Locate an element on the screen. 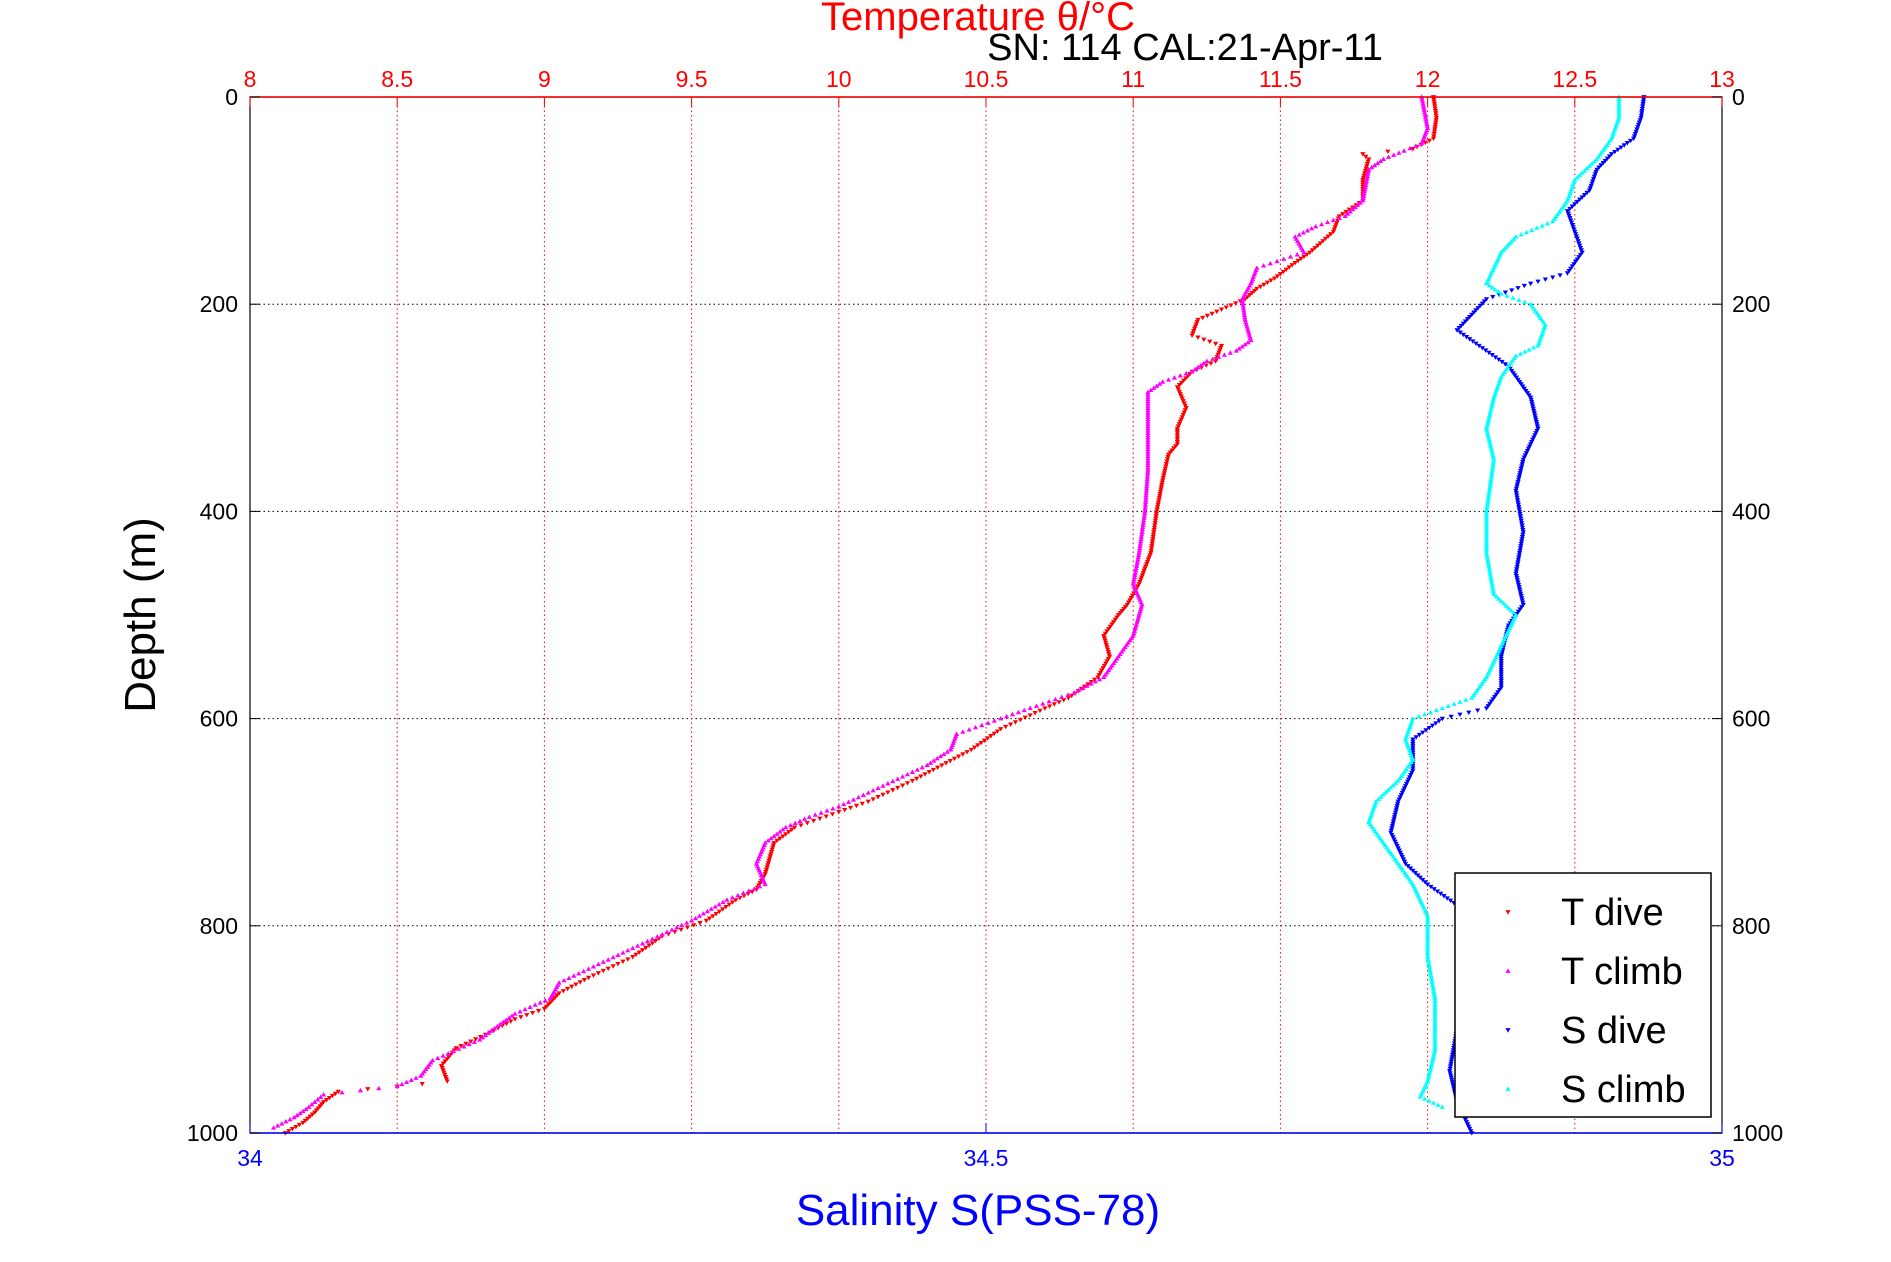 This screenshot has height=1262, width=1891. legend-label: S dive is located at coordinates (1614, 1031).